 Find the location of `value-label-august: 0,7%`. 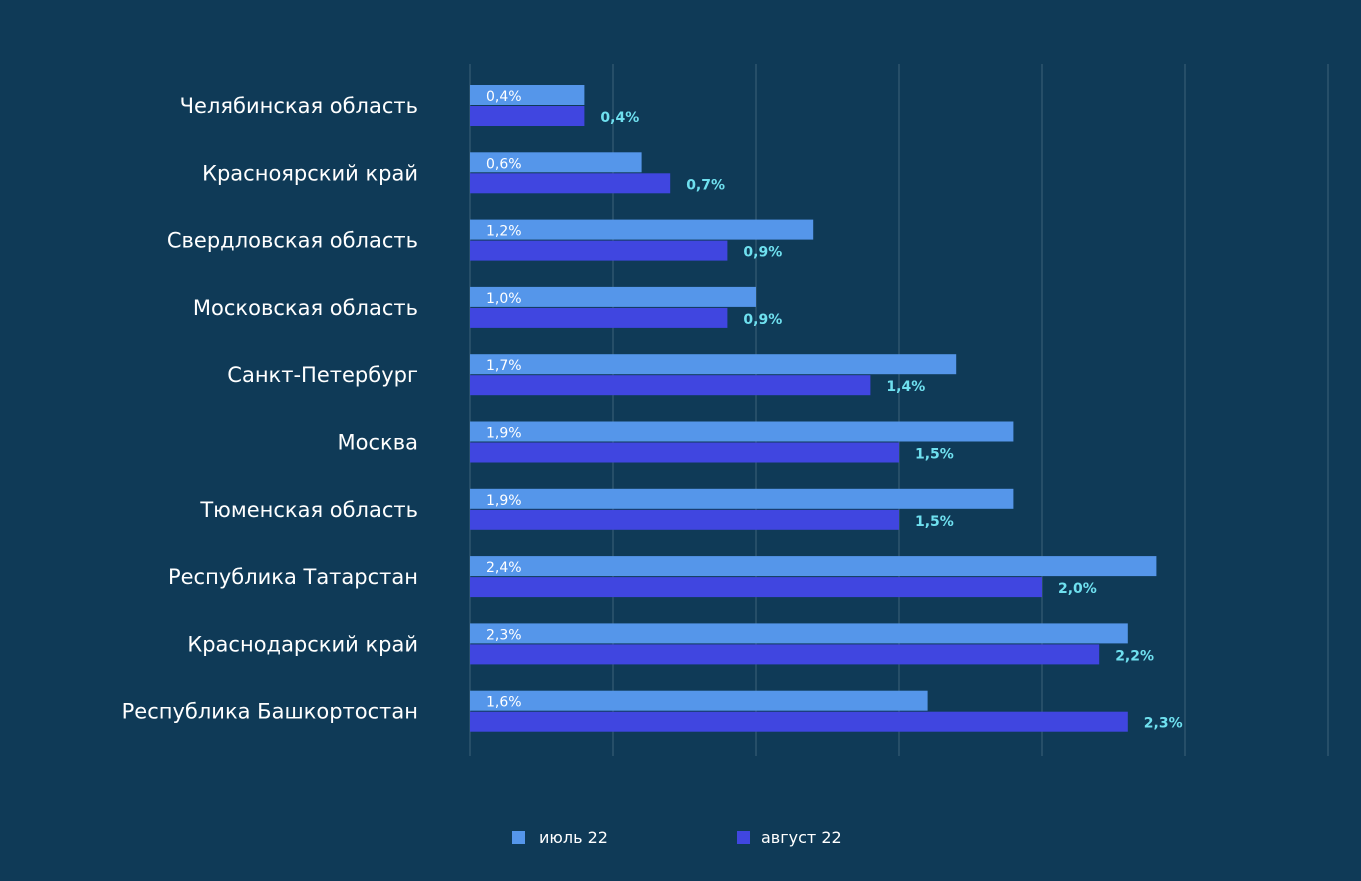

value-label-august: 0,7% is located at coordinates (705, 185).